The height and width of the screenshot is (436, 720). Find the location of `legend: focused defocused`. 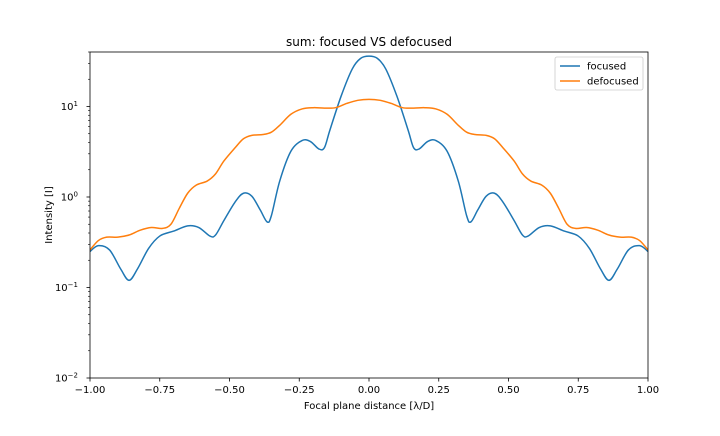

legend: focused defocused is located at coordinates (599, 73).